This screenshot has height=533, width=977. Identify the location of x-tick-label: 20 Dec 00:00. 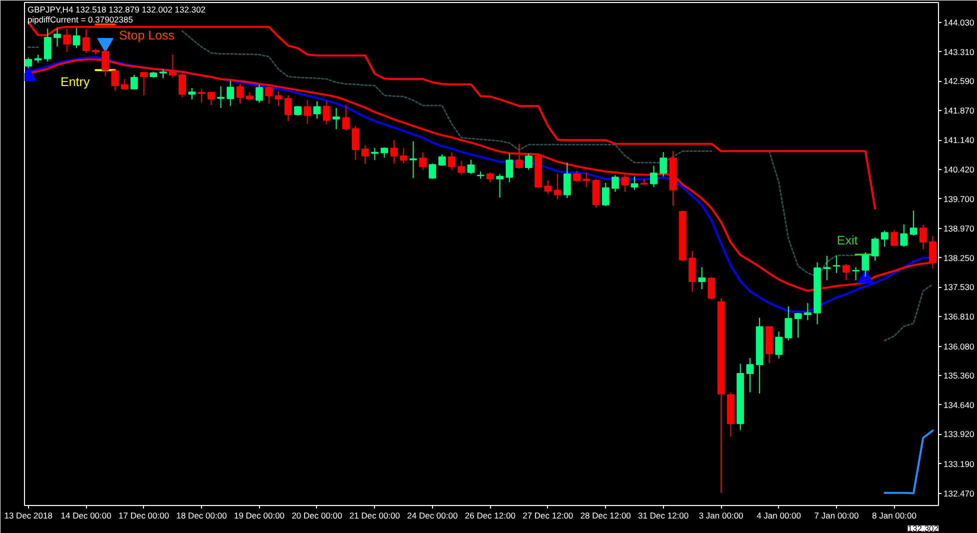
(317, 515).